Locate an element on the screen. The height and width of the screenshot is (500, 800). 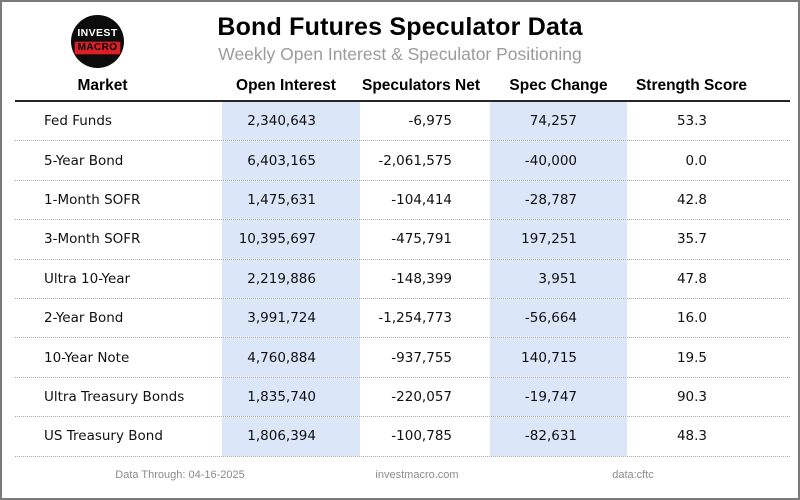
cell-spec-change: 140,715 is located at coordinates (558, 357).